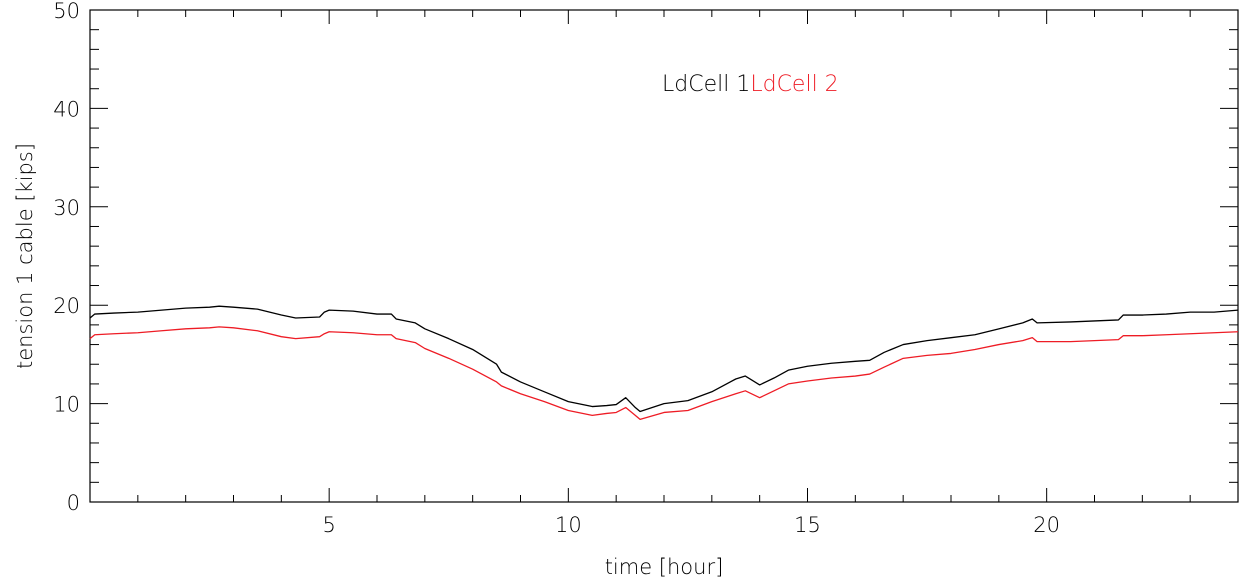 The image size is (1241, 585). What do you see at coordinates (66, 109) in the screenshot?
I see `y-tick-label: 40` at bounding box center [66, 109].